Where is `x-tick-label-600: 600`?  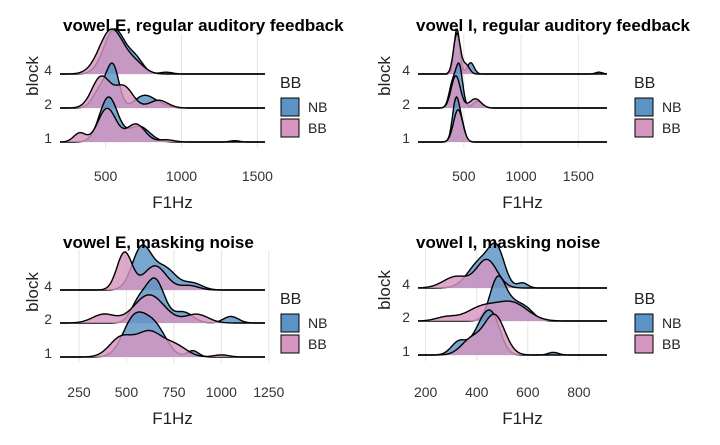 x-tick-label-600: 600 is located at coordinates (528, 392).